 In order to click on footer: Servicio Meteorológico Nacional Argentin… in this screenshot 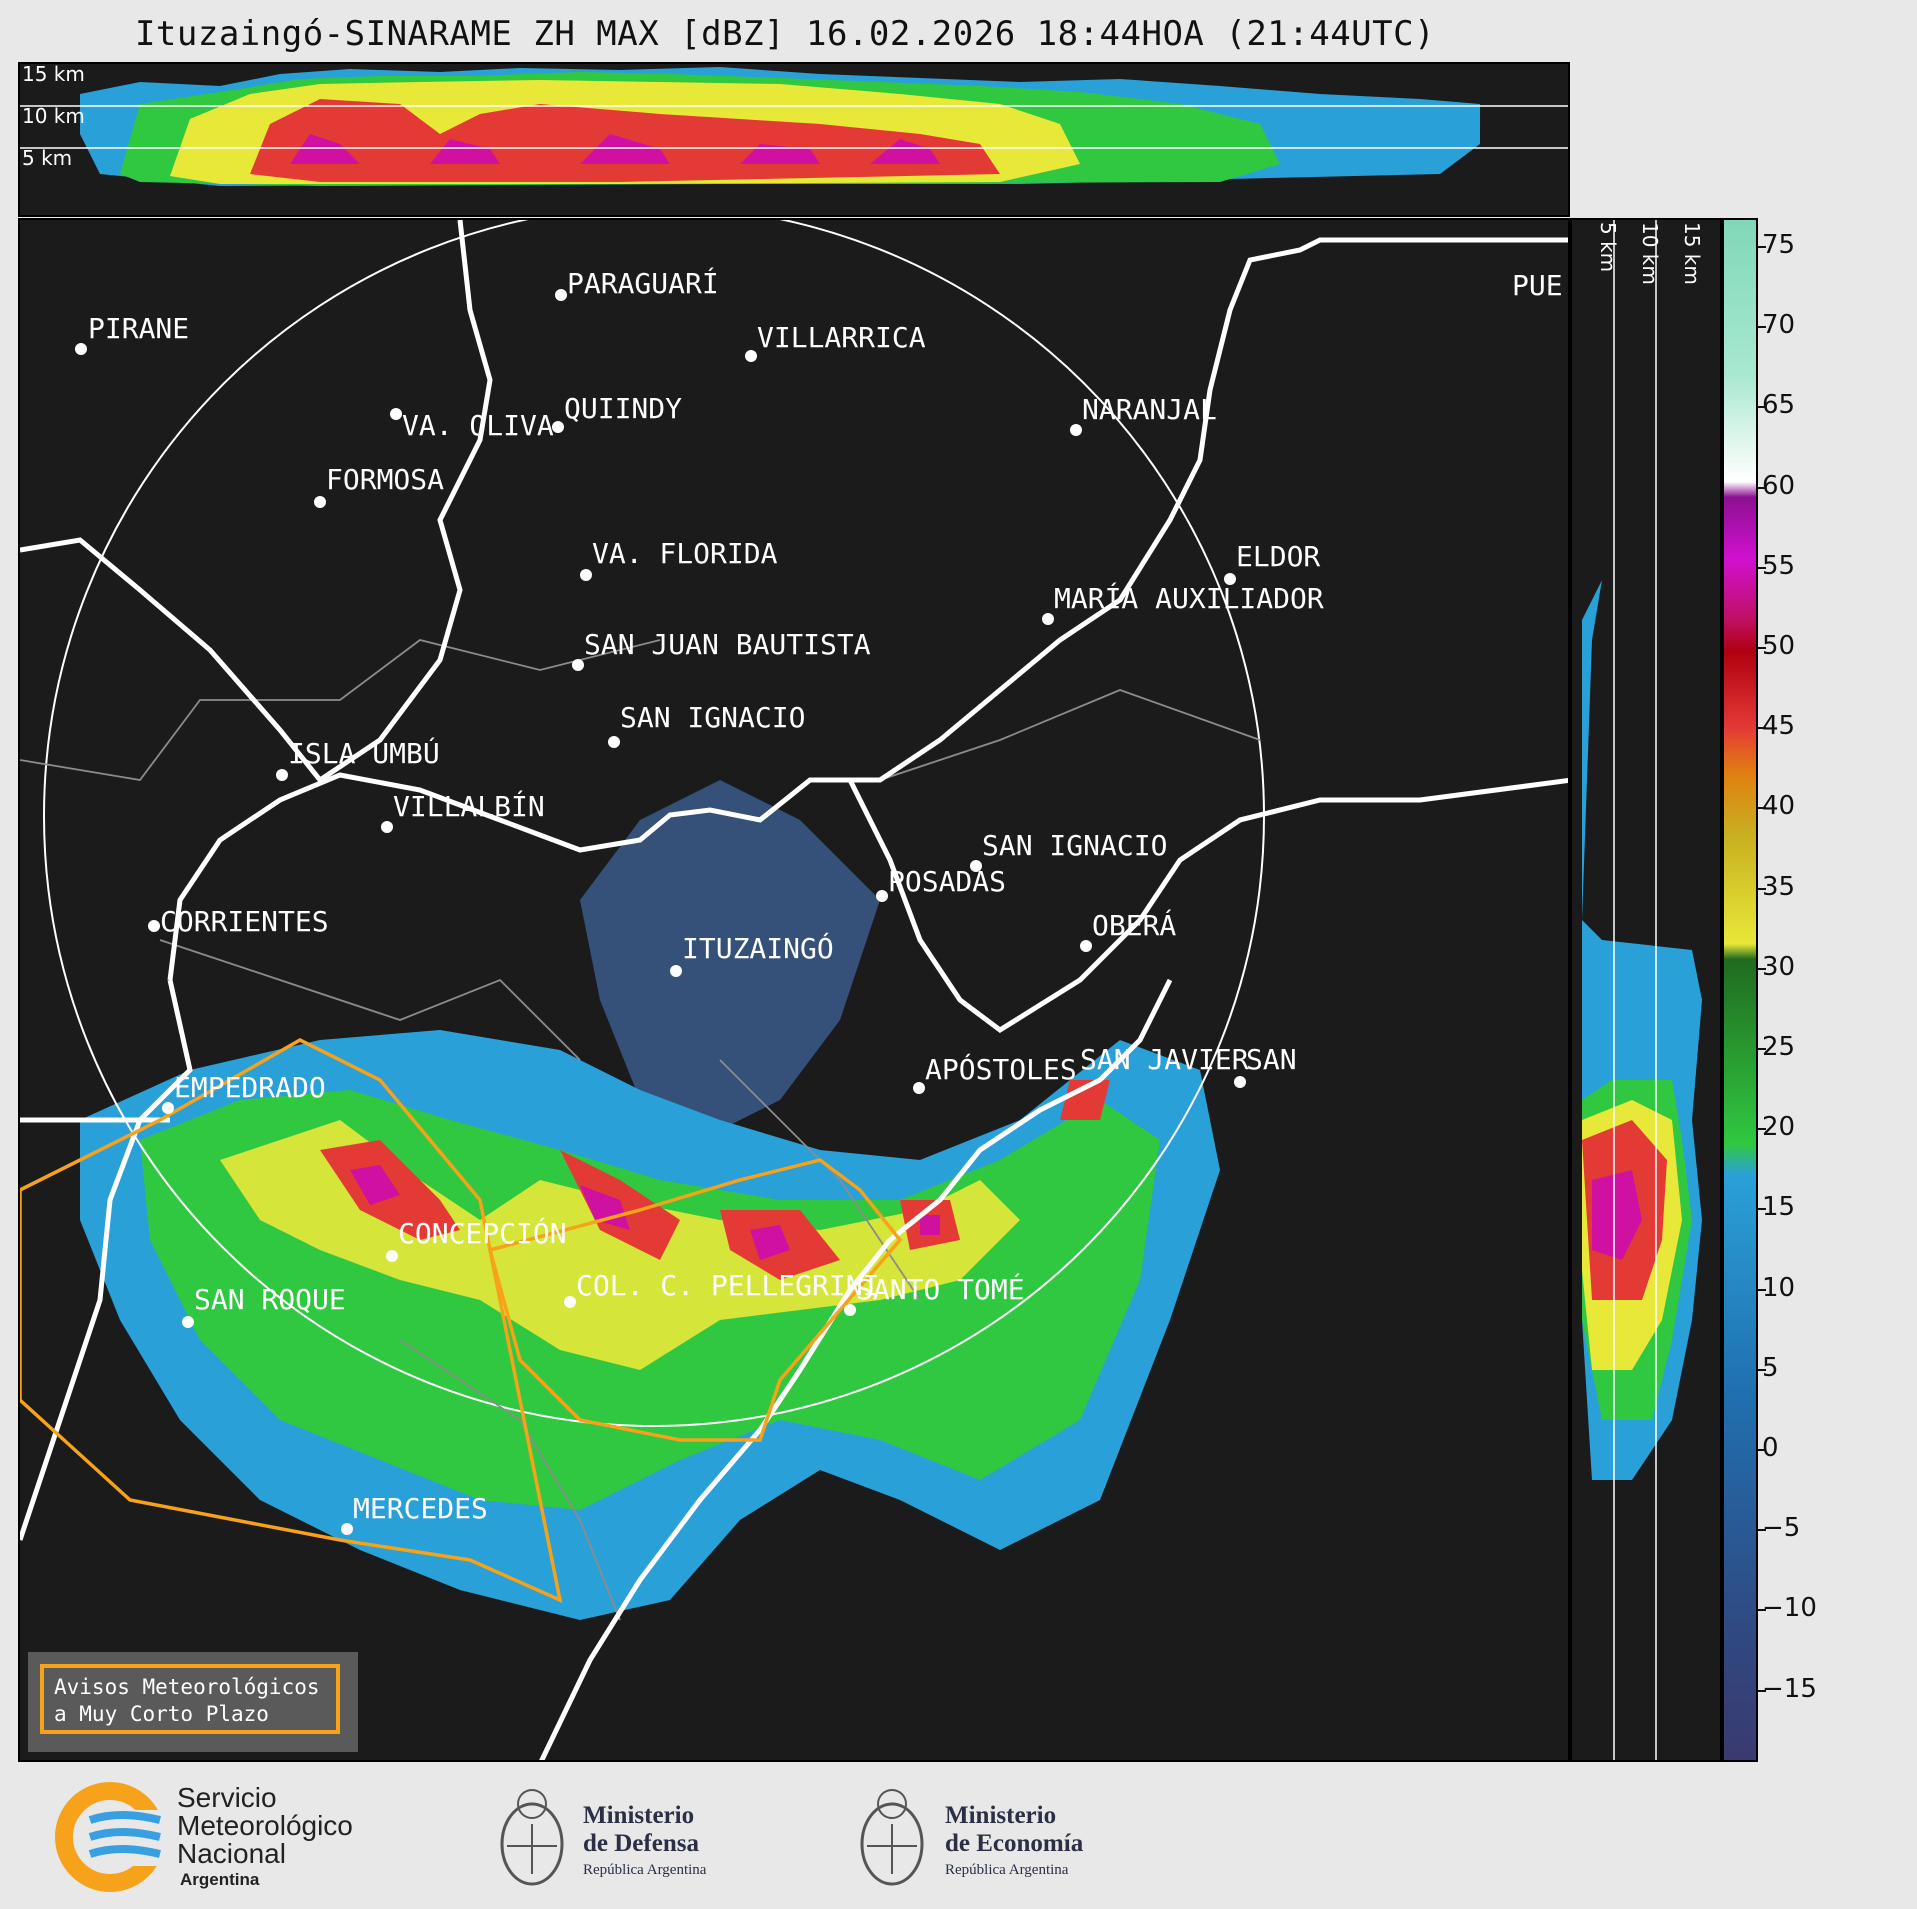, I will do `click(958, 1835)`.